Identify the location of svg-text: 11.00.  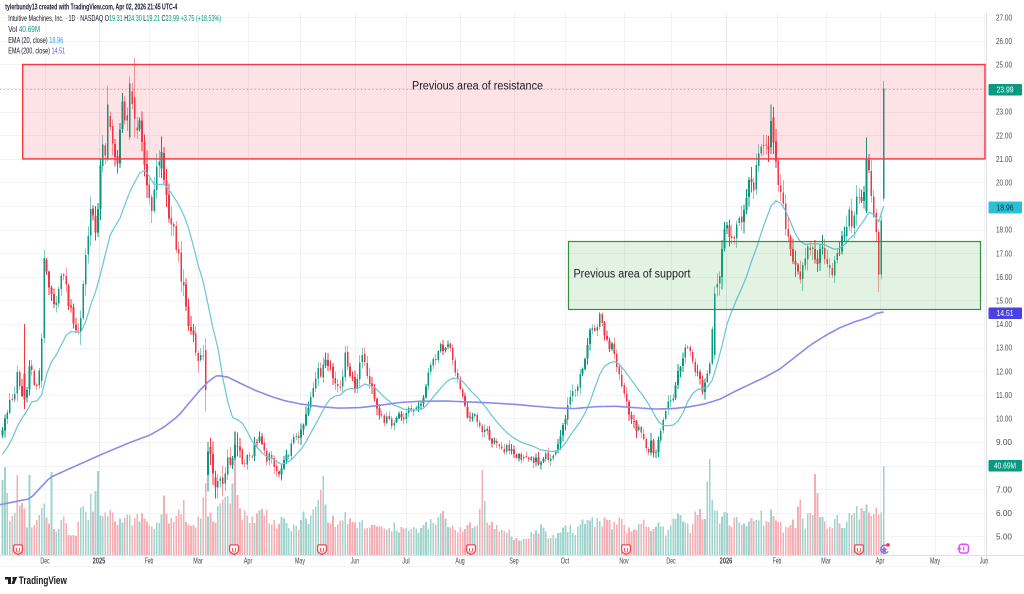
(1004, 395).